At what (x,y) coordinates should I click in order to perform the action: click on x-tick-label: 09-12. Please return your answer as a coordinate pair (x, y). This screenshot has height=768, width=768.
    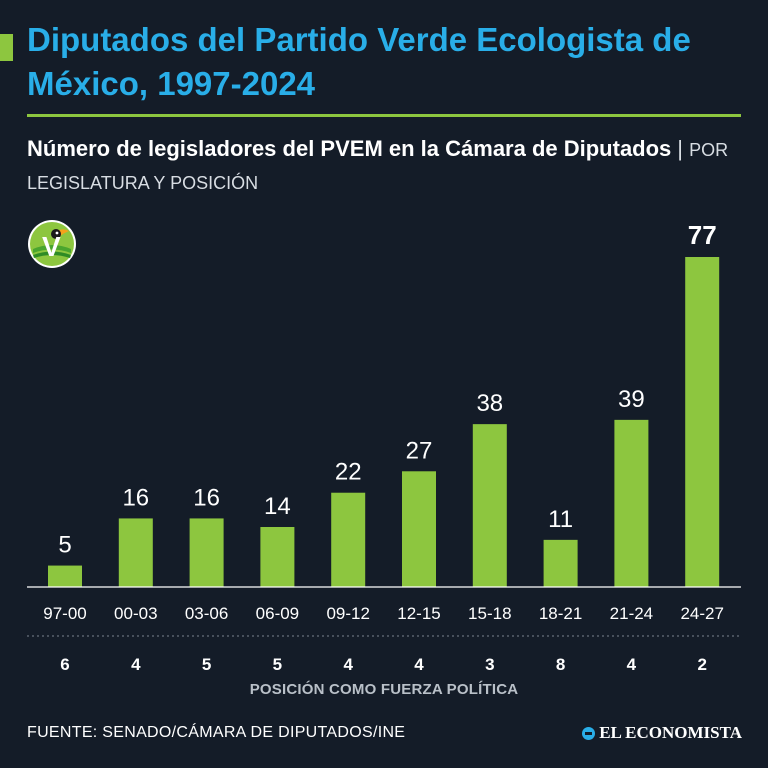
    Looking at the image, I should click on (347, 613).